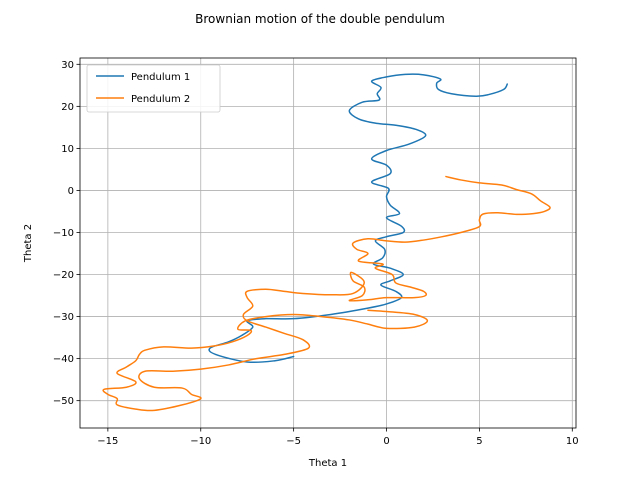 This screenshot has height=480, width=640. What do you see at coordinates (63, 275) in the screenshot?
I see `y-tick-label: −20` at bounding box center [63, 275].